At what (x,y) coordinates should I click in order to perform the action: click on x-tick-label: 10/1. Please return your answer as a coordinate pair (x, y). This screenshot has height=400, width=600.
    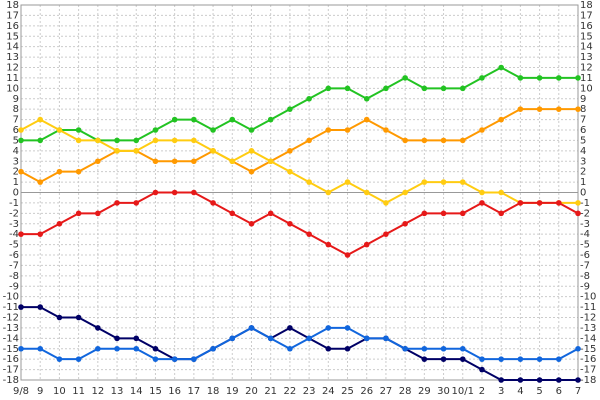
    Looking at the image, I should click on (463, 391).